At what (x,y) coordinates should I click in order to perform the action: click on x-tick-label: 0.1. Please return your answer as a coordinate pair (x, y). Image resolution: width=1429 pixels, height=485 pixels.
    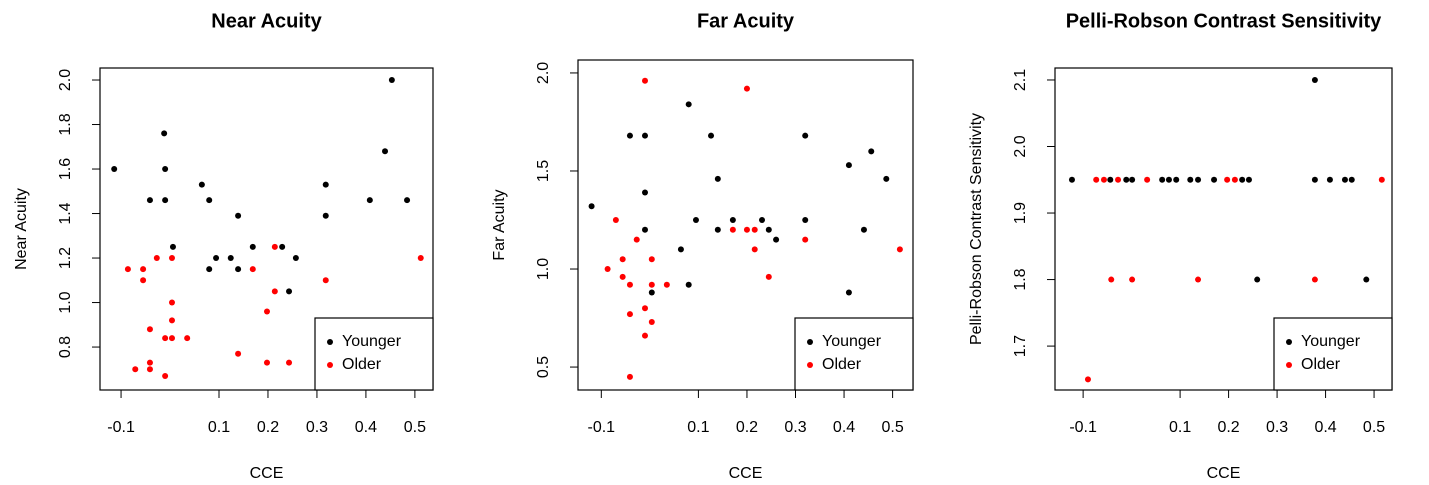
    Looking at the image, I should click on (698, 427).